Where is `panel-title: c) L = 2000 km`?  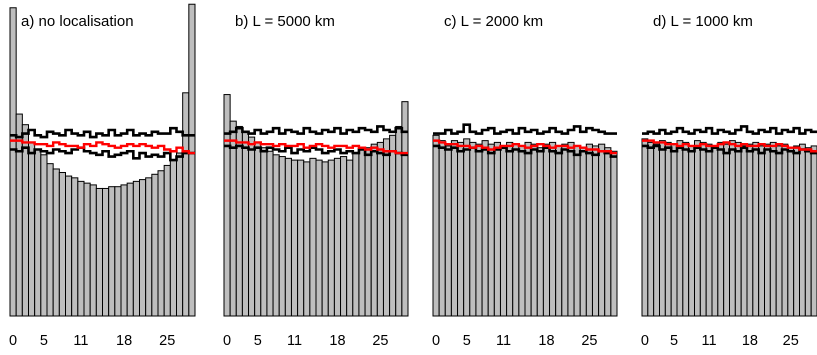
panel-title: c) L = 2000 km is located at coordinates (493, 21).